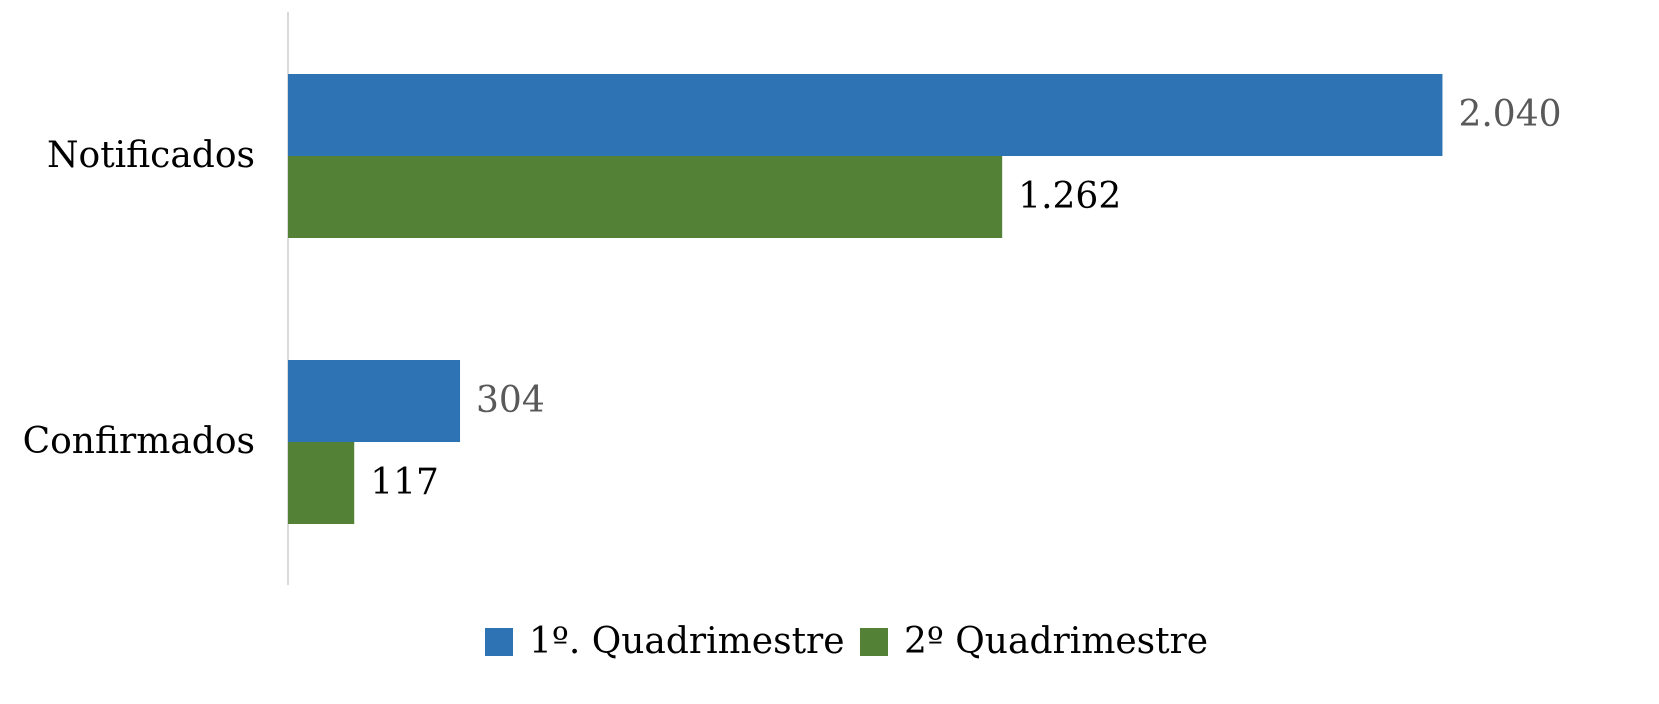  Describe the element at coordinates (151, 155) in the screenshot. I see `category-label: Notificados` at that location.